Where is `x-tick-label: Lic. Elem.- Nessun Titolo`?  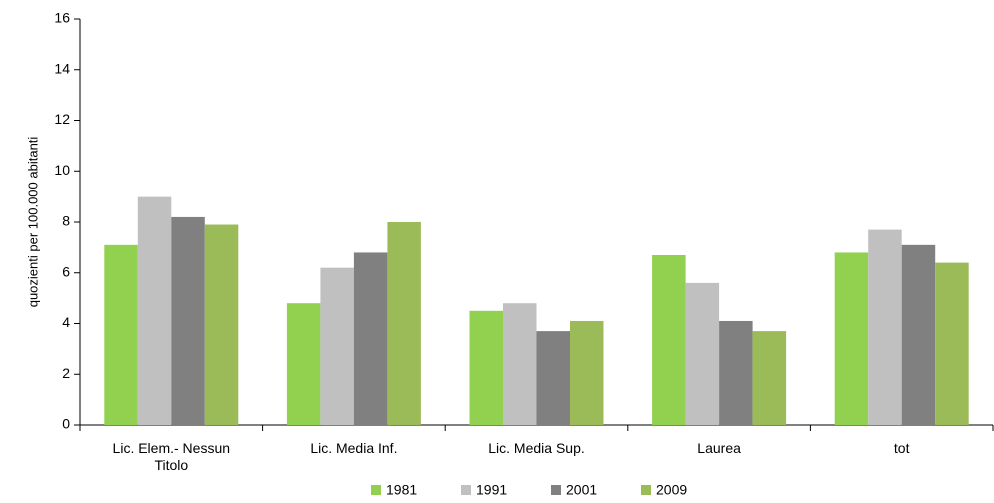 x-tick-label: Lic. Elem.- Nessun Titolo is located at coordinates (171, 456).